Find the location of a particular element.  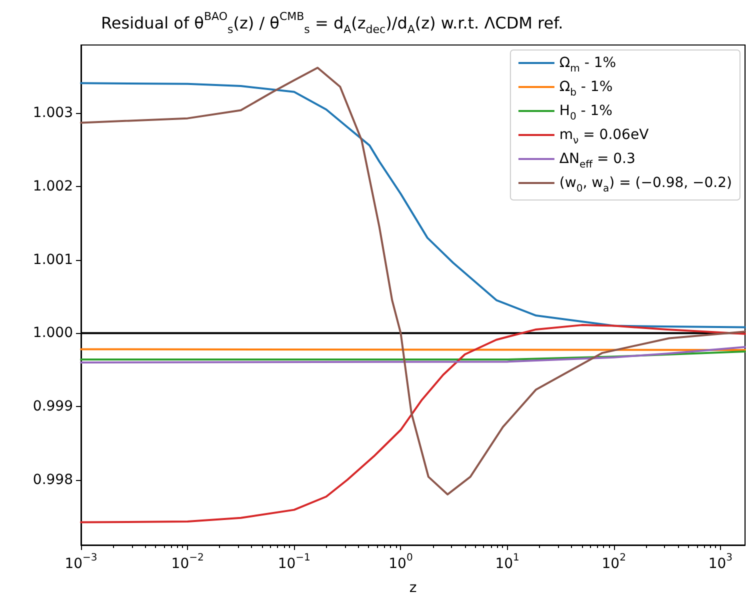

y-tick-label: 1.001 is located at coordinates (52, 260).